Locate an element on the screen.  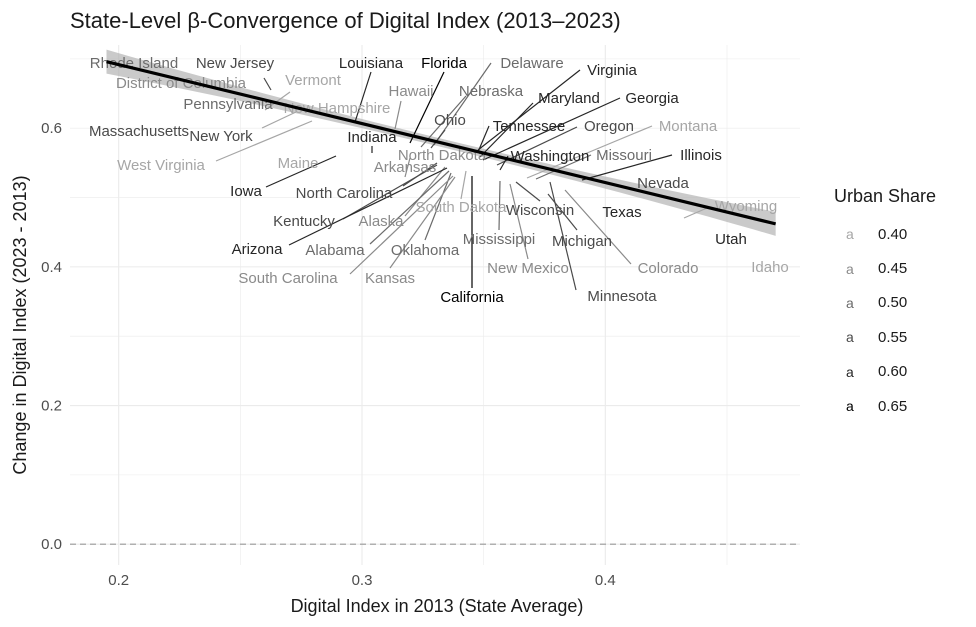
state-label: Oklahoma is located at coordinates (425, 250).